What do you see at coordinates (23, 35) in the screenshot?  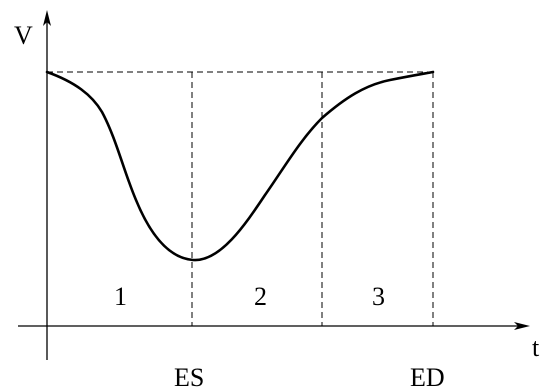 I see `y-axis-label: V` at bounding box center [23, 35].